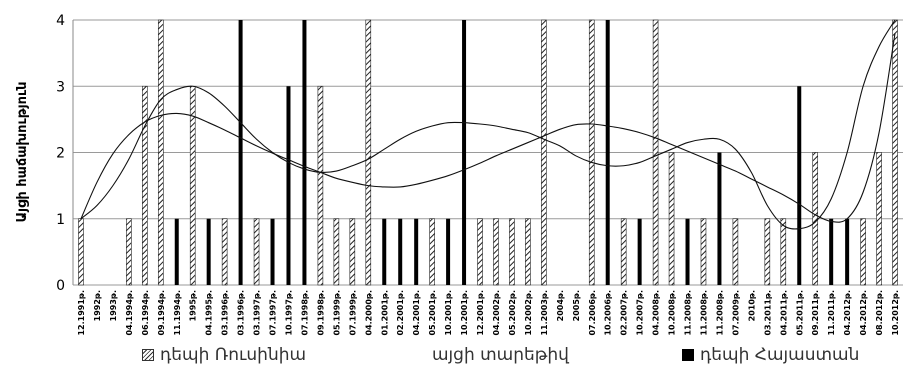 Image resolution: width=911 pixels, height=388 pixels. I want to click on legend-label-trend: այցի տարեթիվ, so click(500, 355).